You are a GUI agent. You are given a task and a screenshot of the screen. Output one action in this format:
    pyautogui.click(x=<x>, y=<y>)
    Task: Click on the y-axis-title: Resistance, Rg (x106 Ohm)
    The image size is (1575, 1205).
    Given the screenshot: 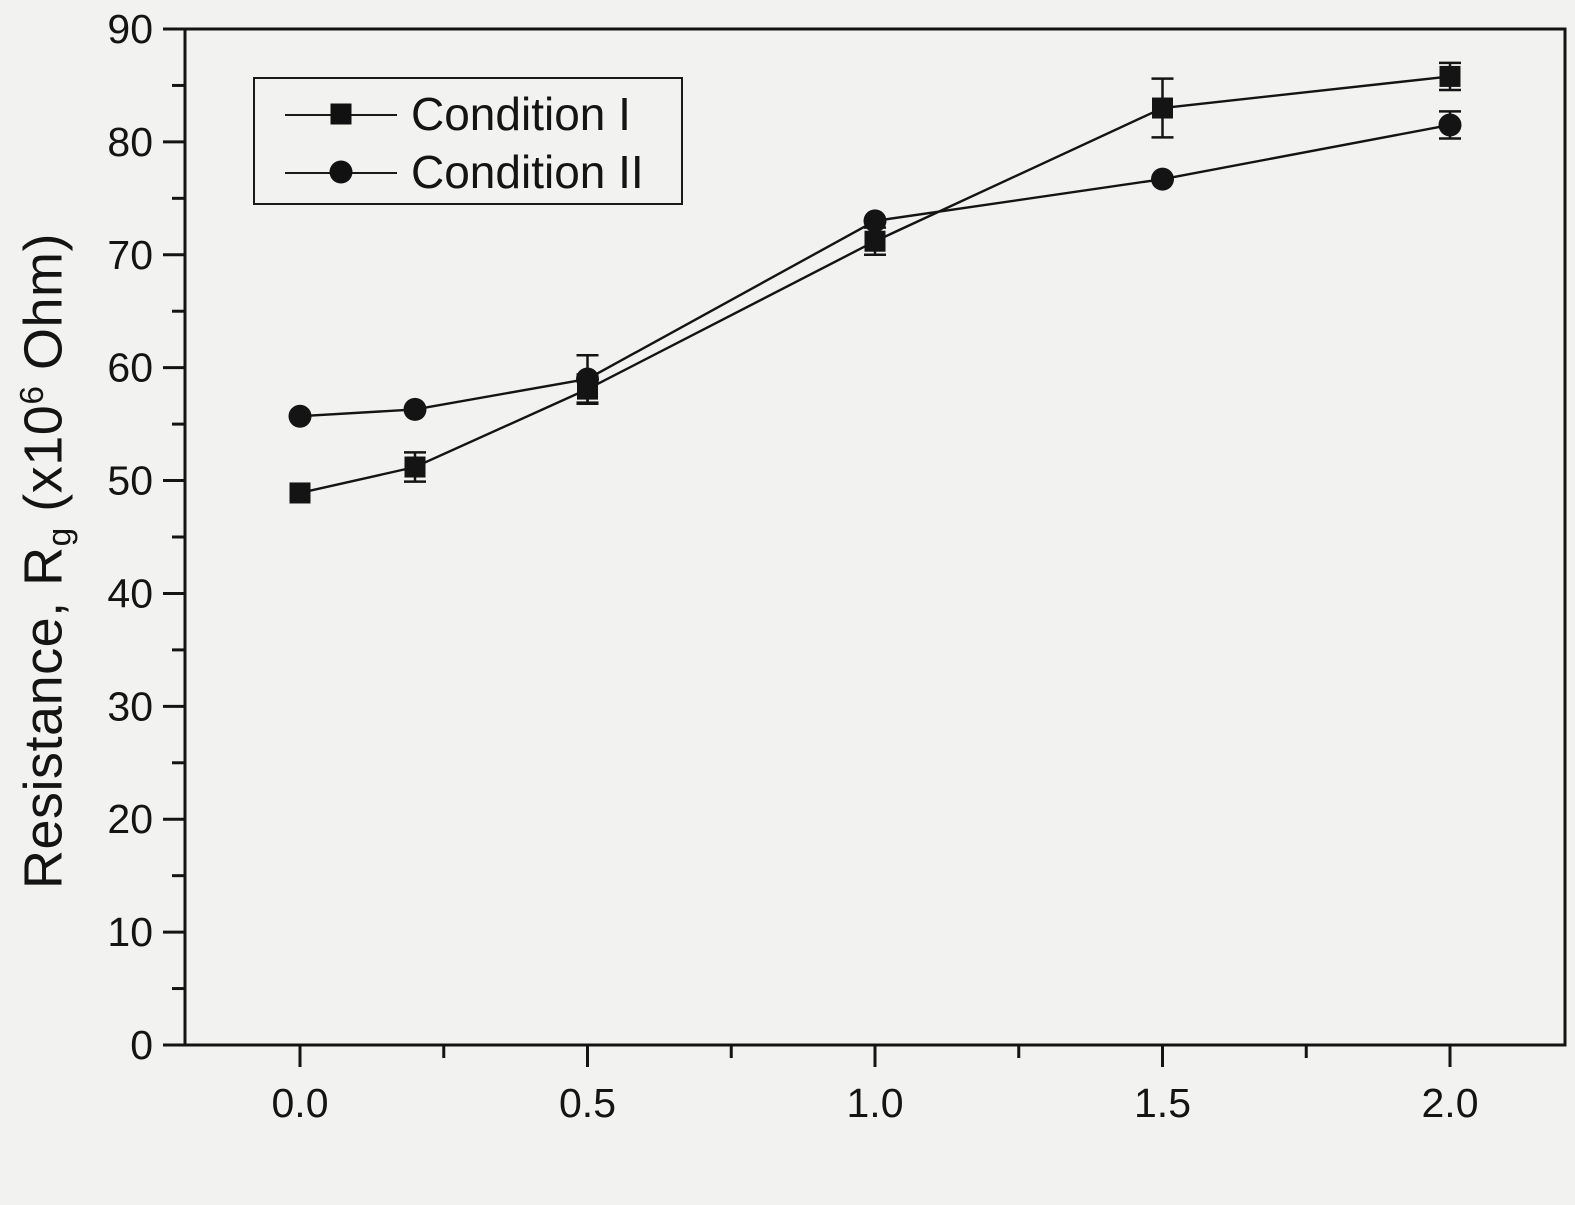 What is the action you would take?
    pyautogui.click(x=71, y=592)
    